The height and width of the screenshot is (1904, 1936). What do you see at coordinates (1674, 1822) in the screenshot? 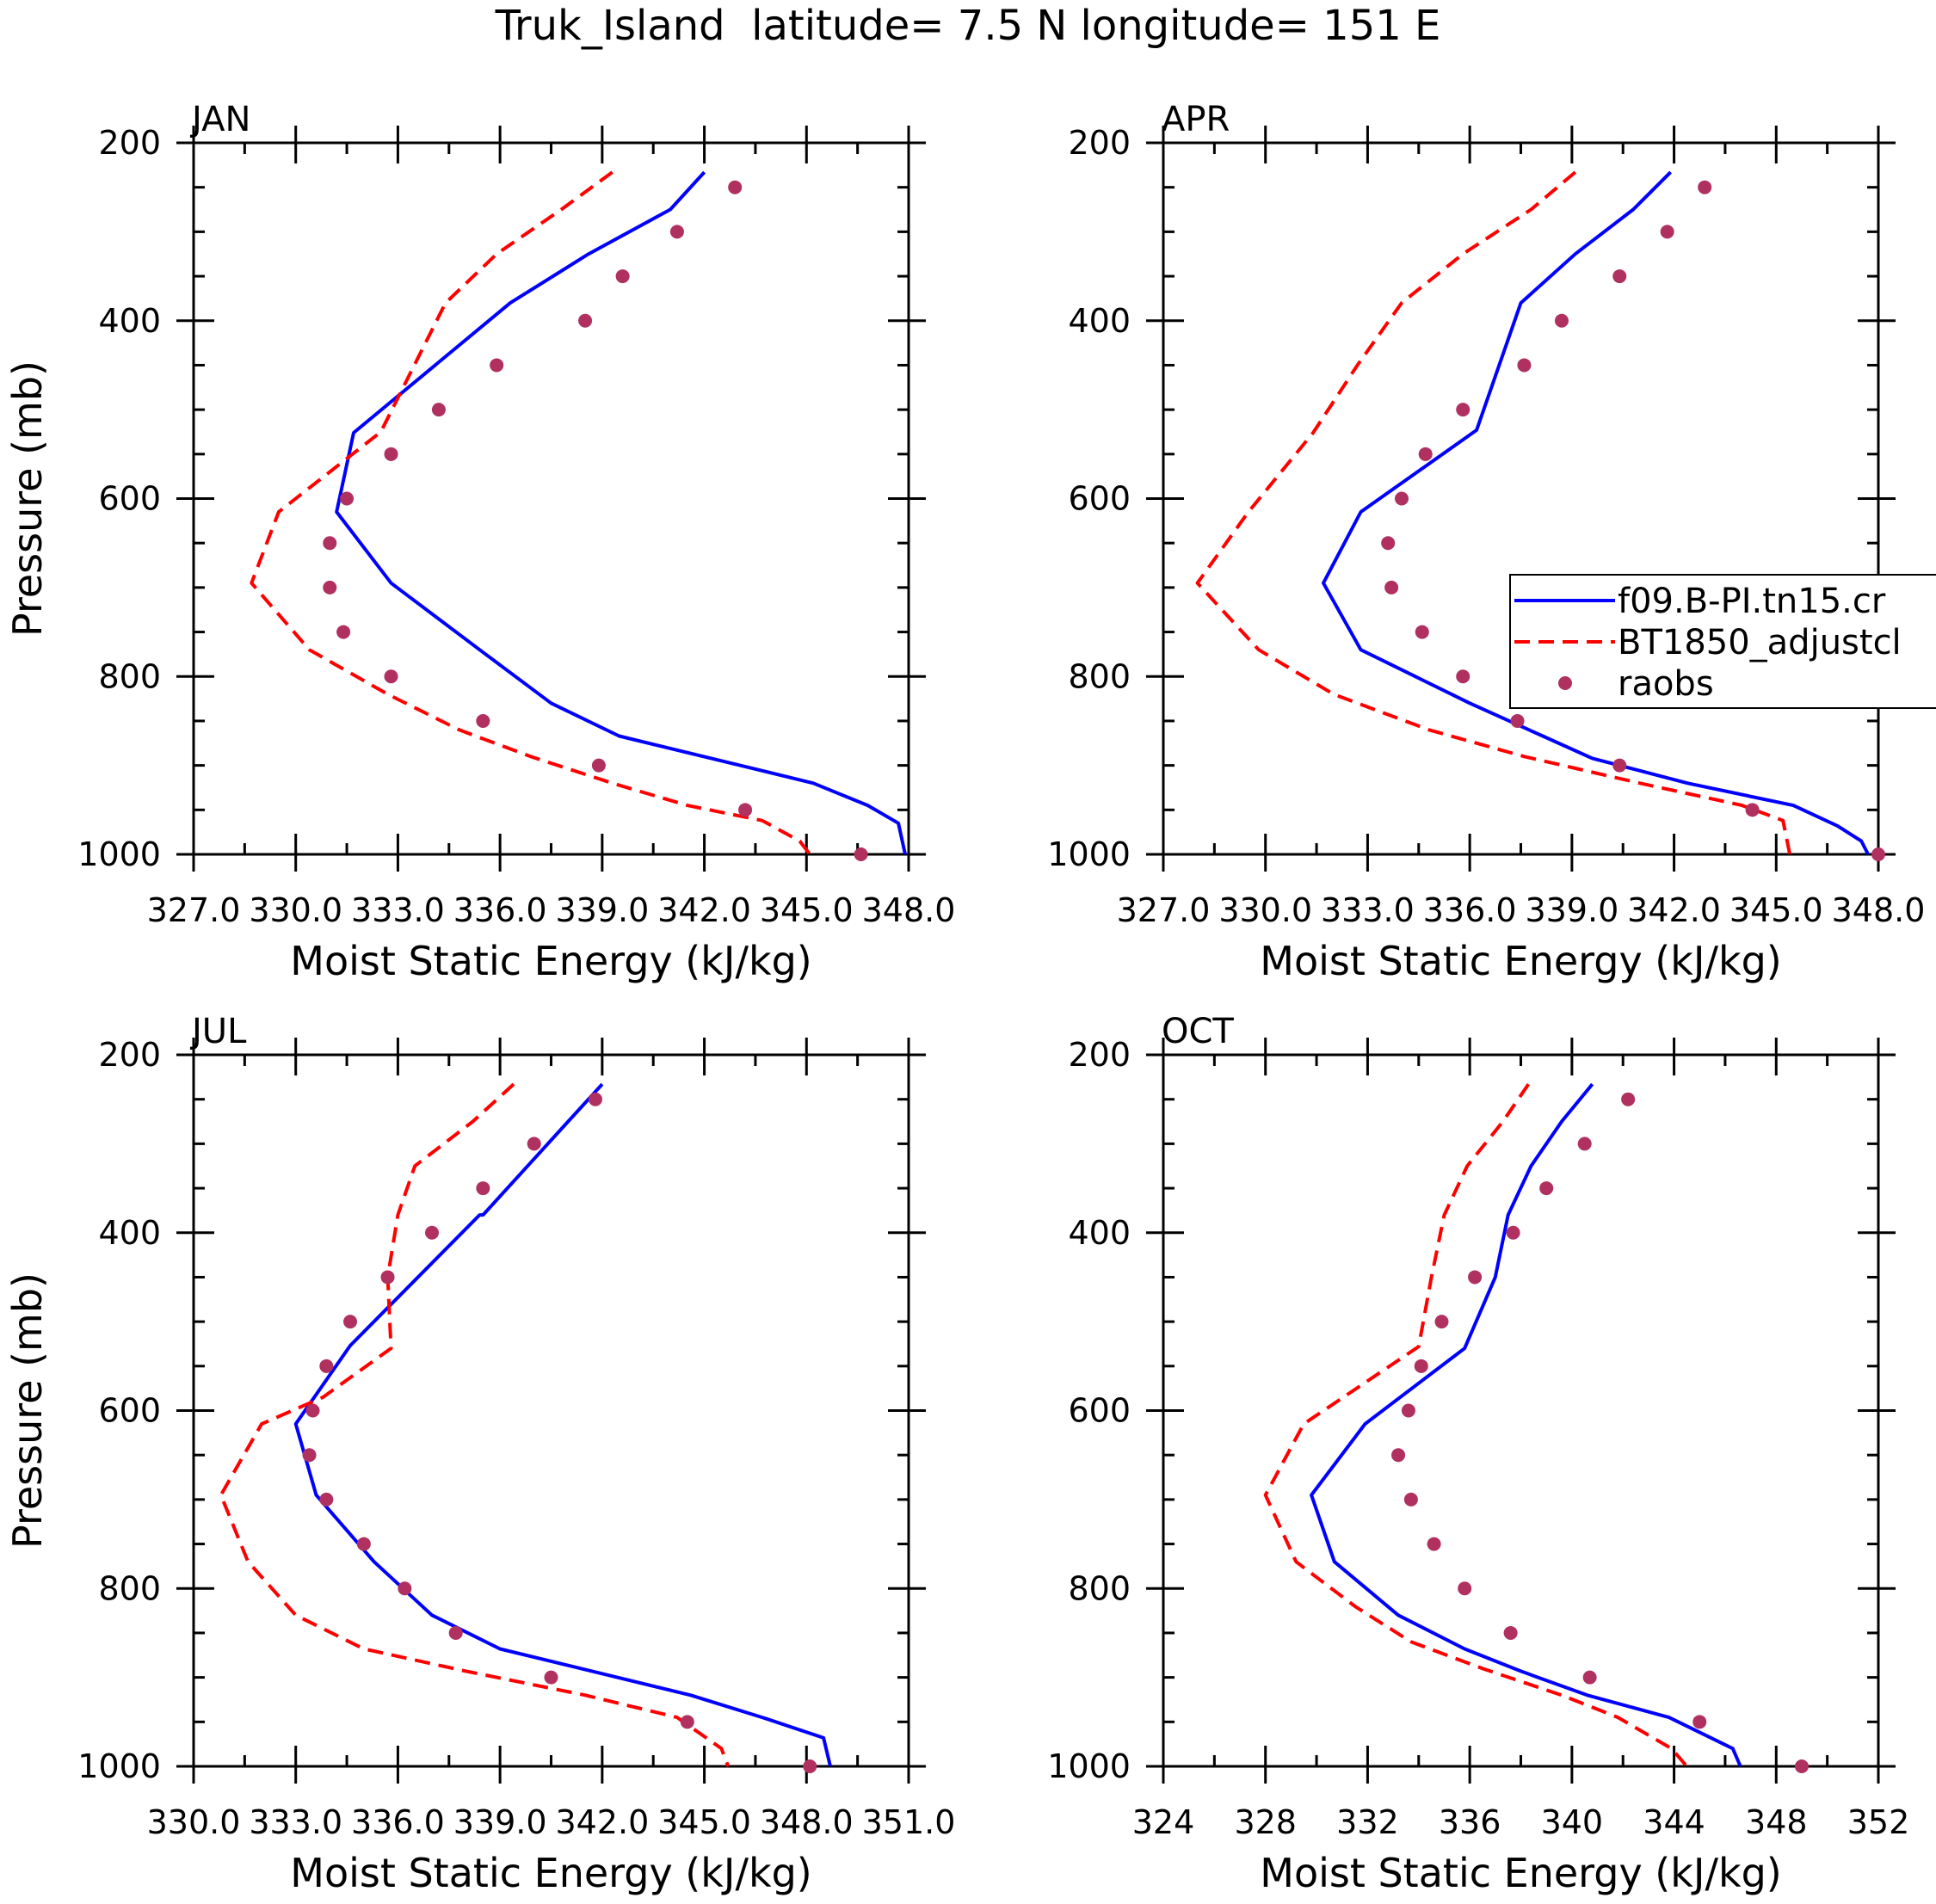
I see `x-tick-label: 344` at bounding box center [1674, 1822].